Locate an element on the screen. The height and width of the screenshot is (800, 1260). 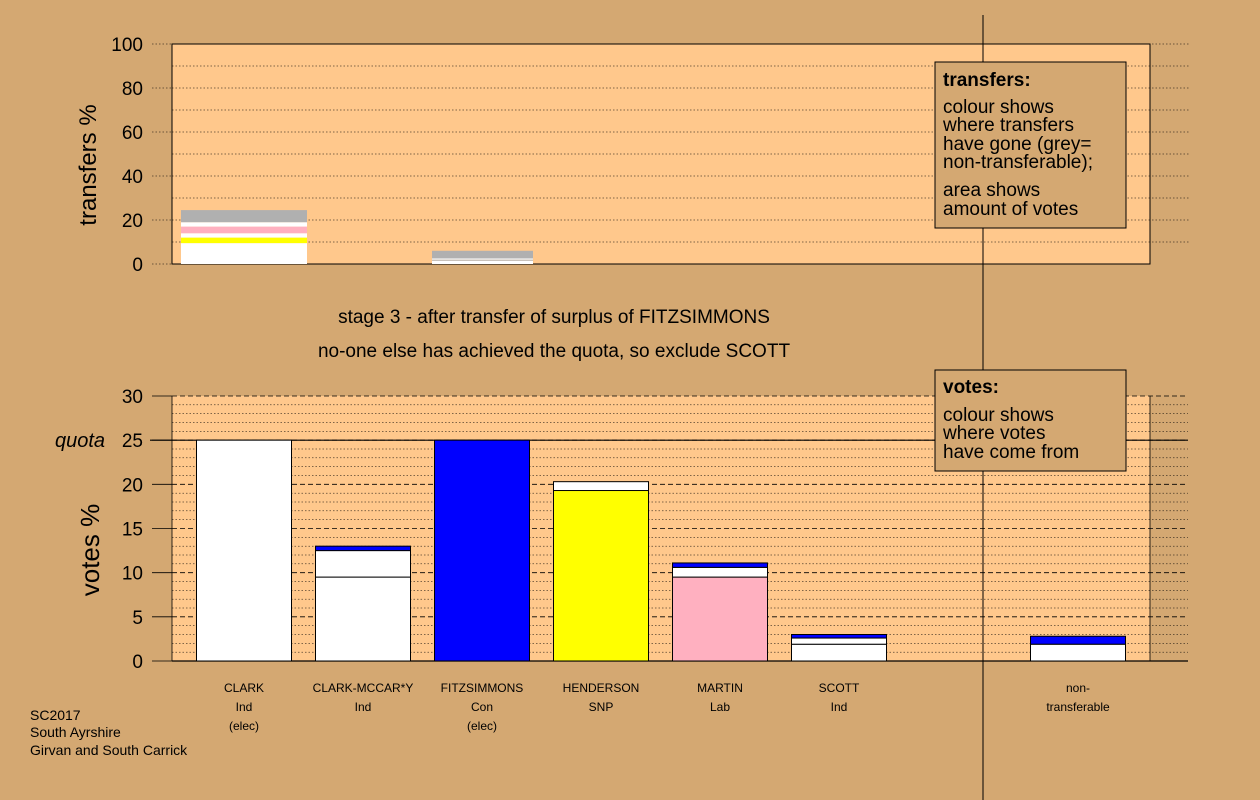
x-tick-label: HENDERSON is located at coordinates (601, 688).